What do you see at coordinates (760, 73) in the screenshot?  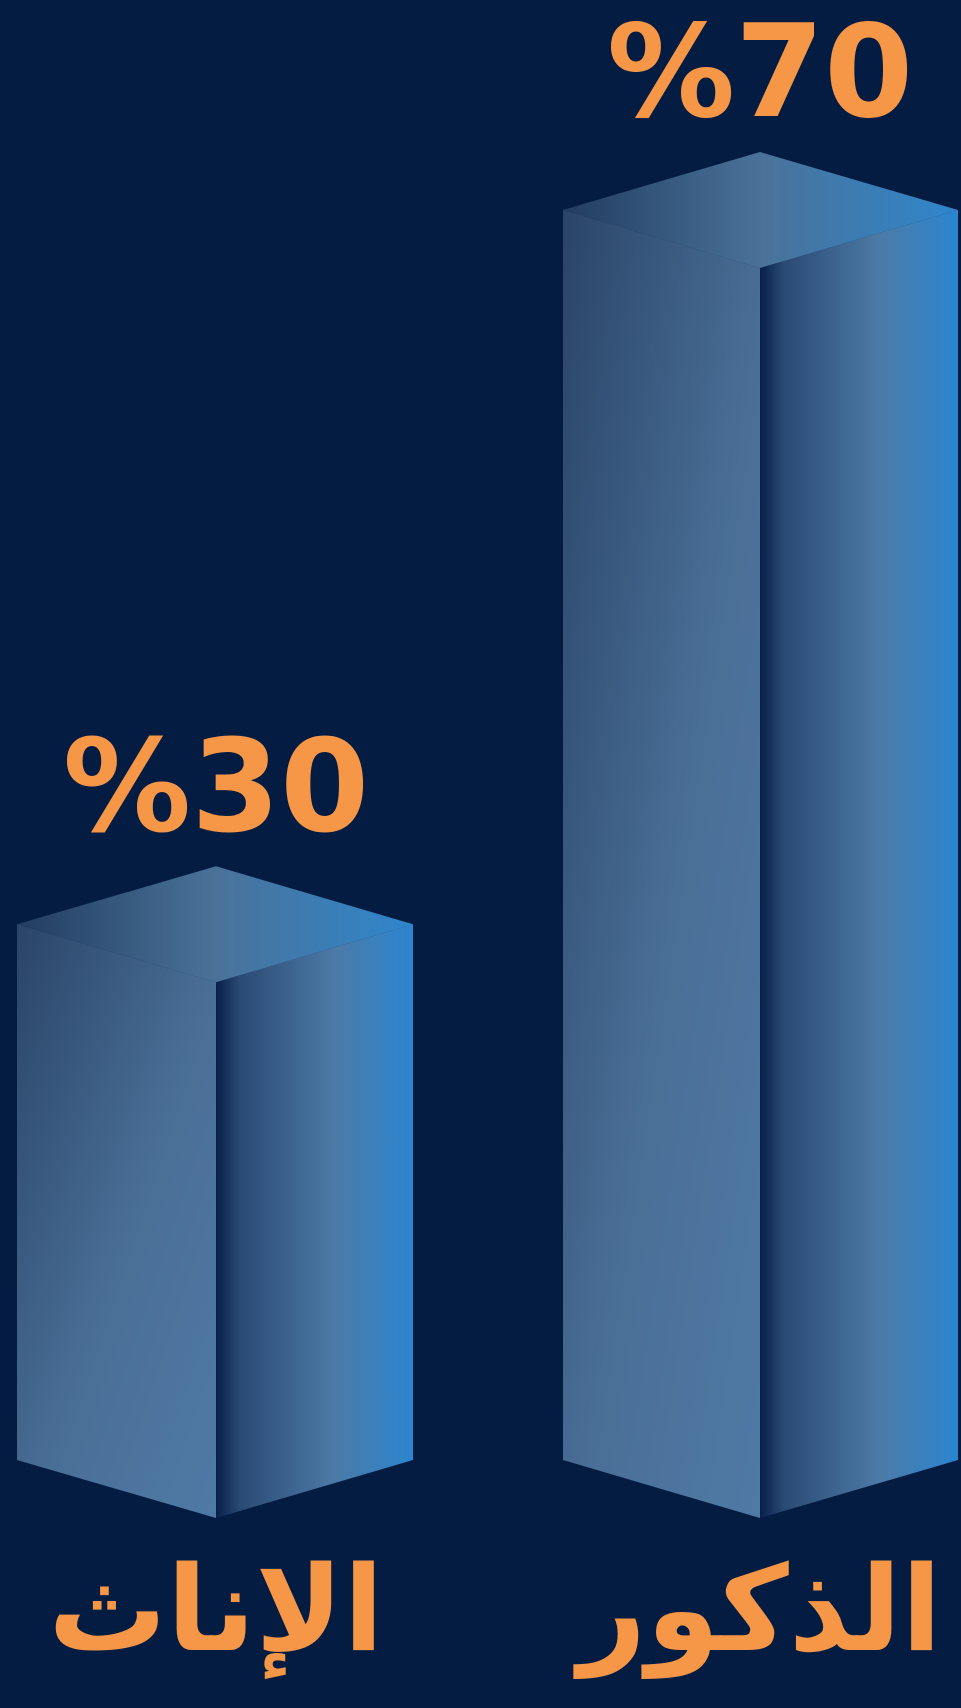 I see `value-label: %70` at bounding box center [760, 73].